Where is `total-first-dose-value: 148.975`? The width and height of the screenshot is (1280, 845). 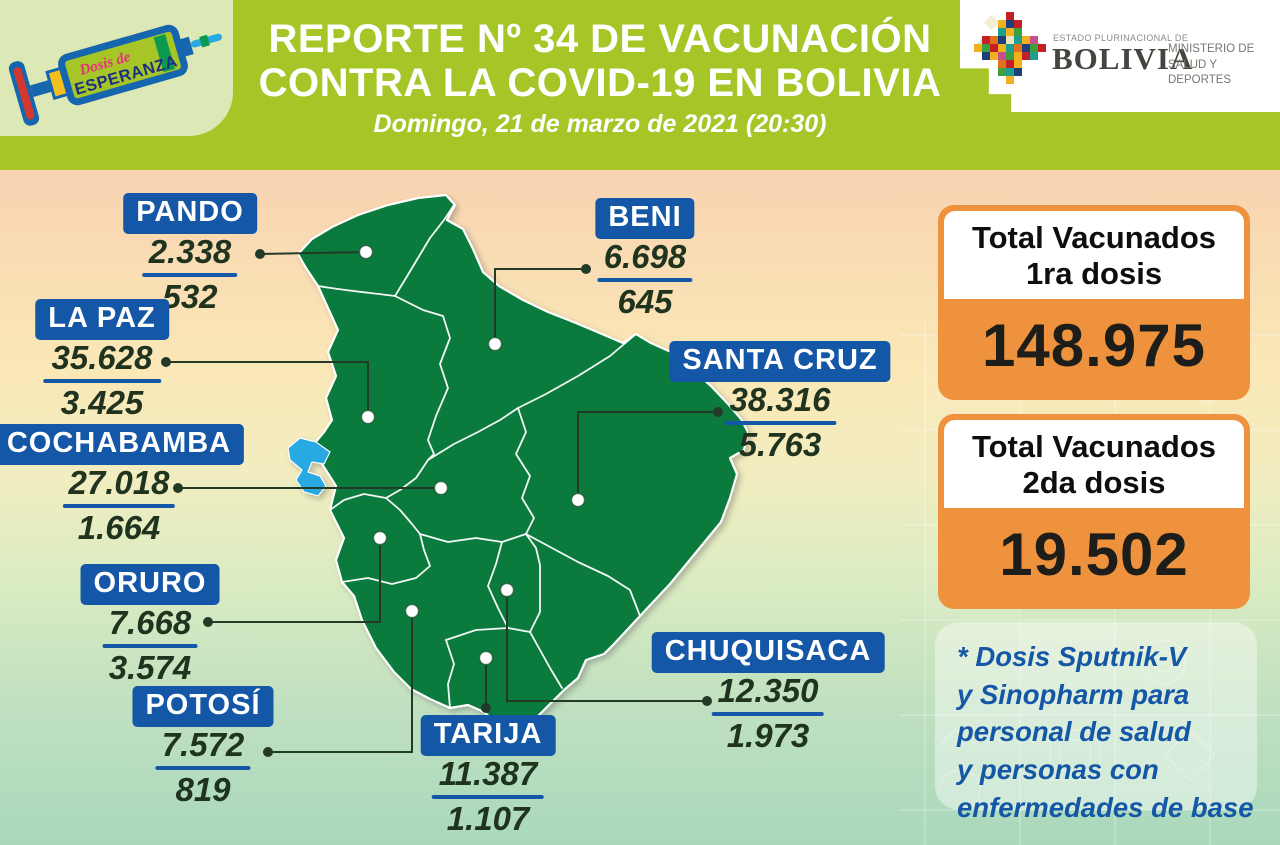 total-first-dose-value: 148.975 is located at coordinates (1094, 345).